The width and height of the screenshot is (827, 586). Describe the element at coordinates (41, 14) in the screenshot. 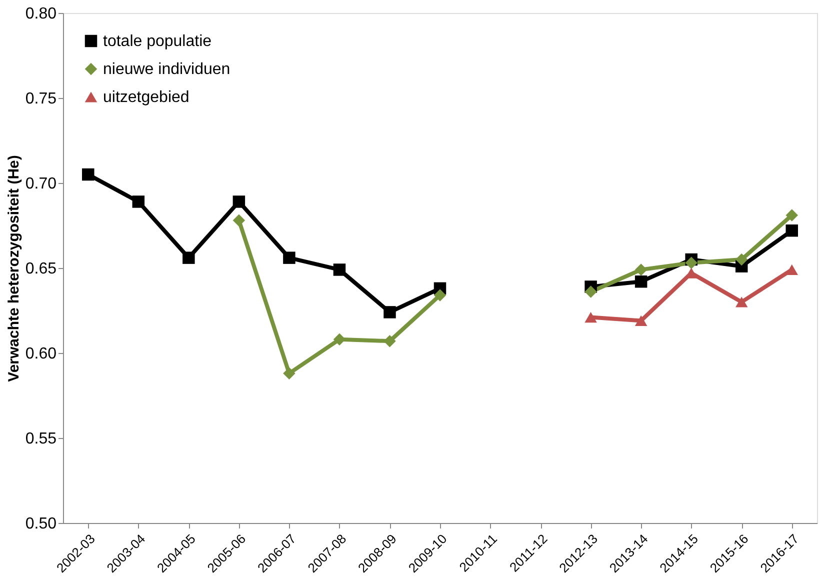

I see `y-tick-label: 0.80` at that location.